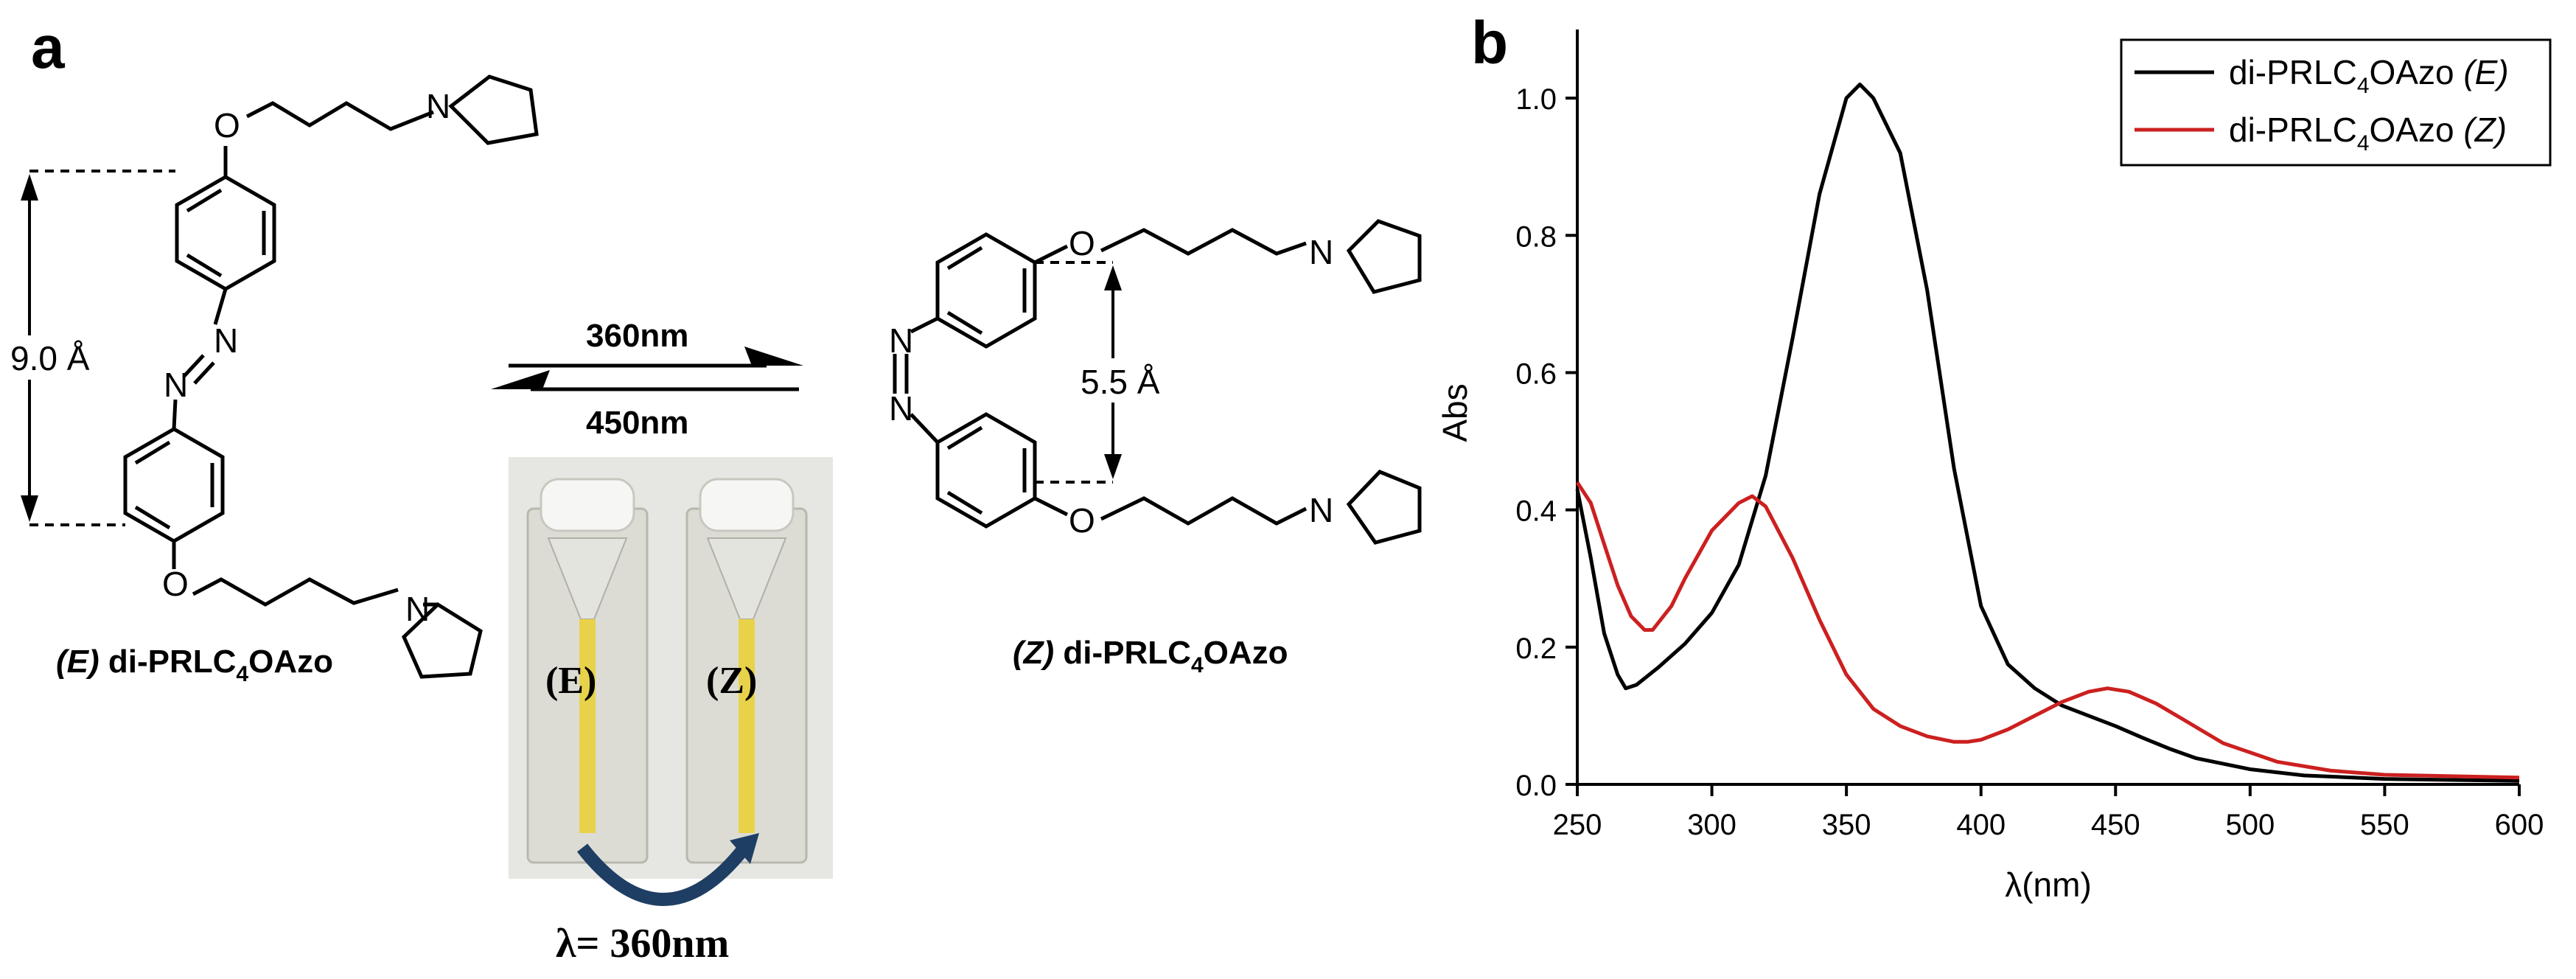 This screenshot has width=2576, height=979. I want to click on e-isomer-structure, so click(331, 376).